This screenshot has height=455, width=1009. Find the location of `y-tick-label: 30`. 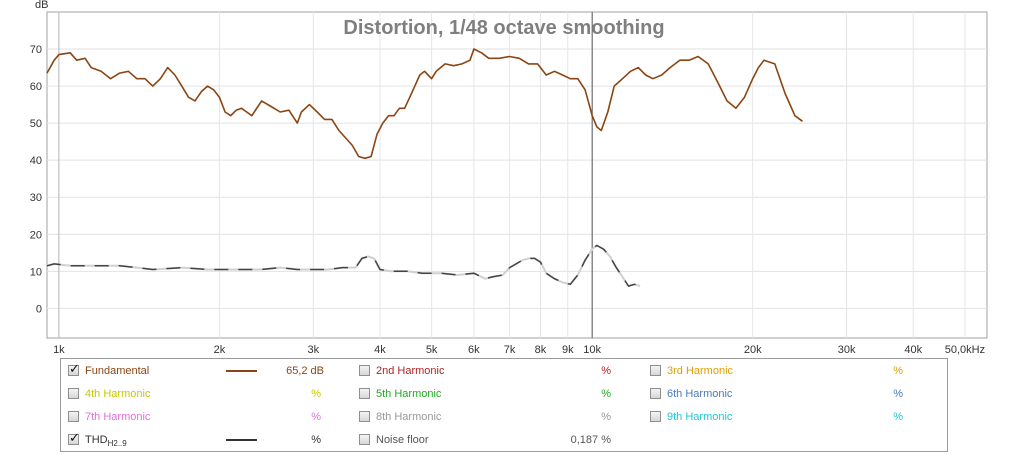

y-tick-label: 30 is located at coordinates (36, 198).